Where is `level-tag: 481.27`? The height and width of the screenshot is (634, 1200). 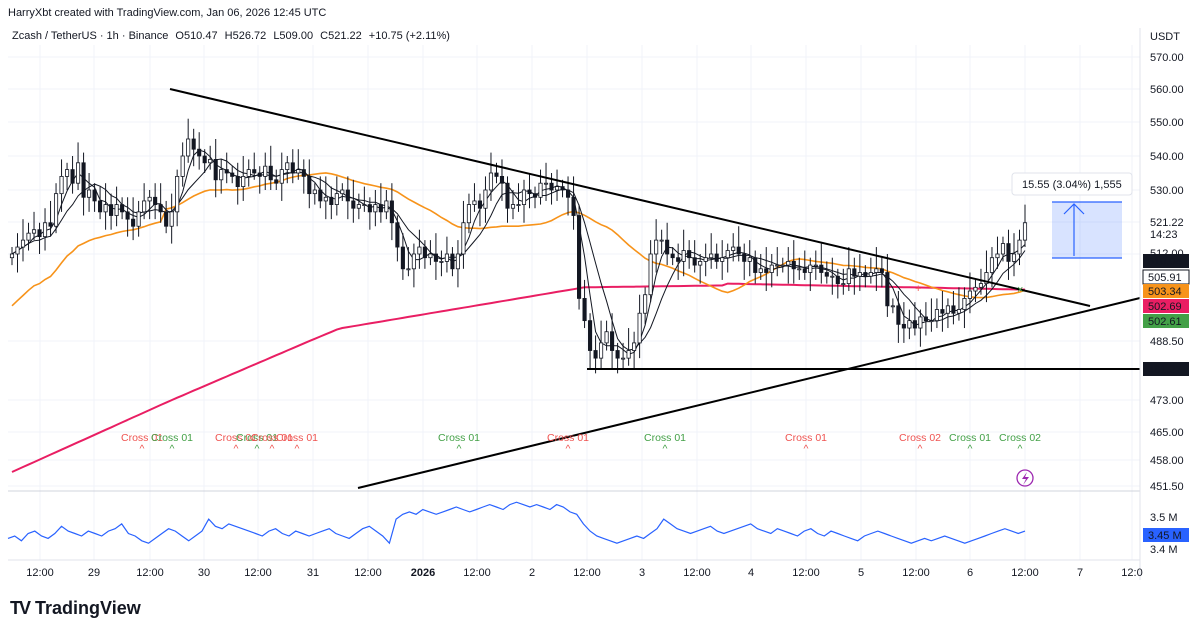
level-tag: 481.27 is located at coordinates (1166, 369).